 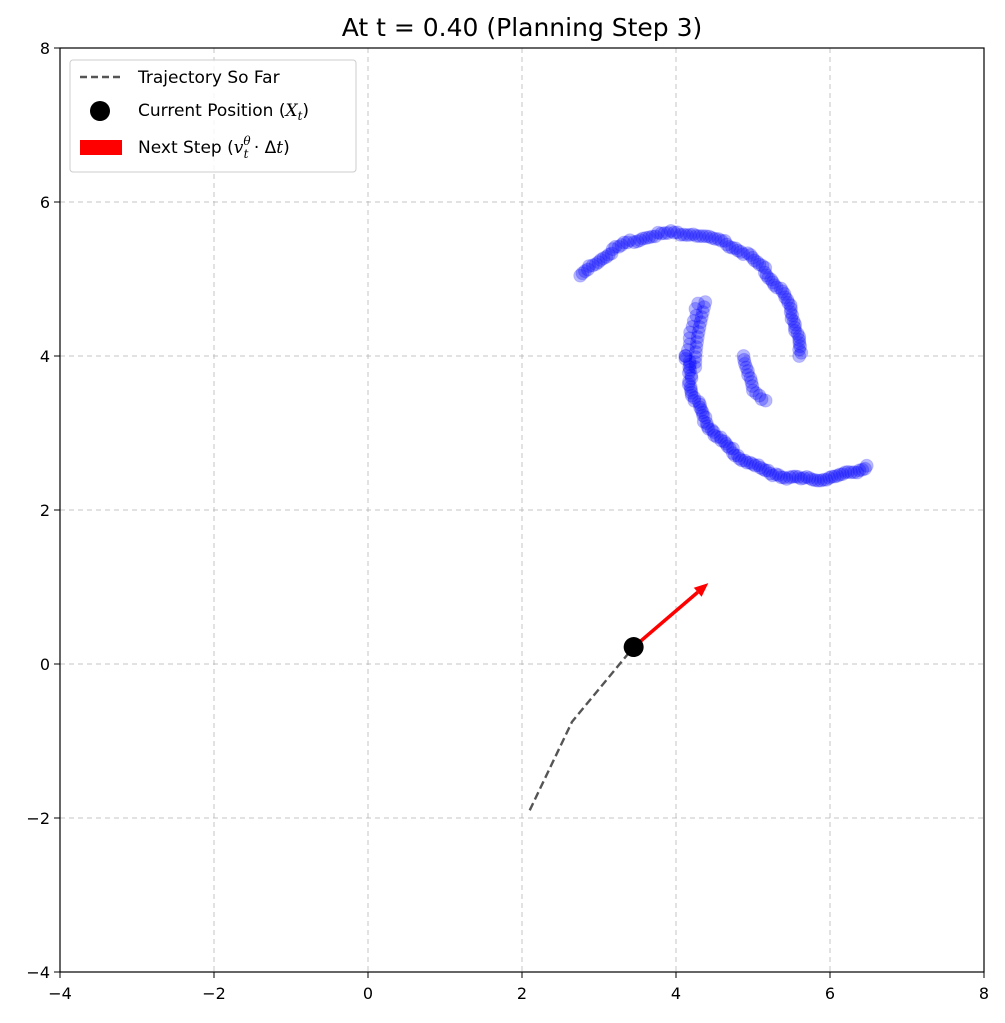 I want to click on current-position-series, so click(x=633, y=647).